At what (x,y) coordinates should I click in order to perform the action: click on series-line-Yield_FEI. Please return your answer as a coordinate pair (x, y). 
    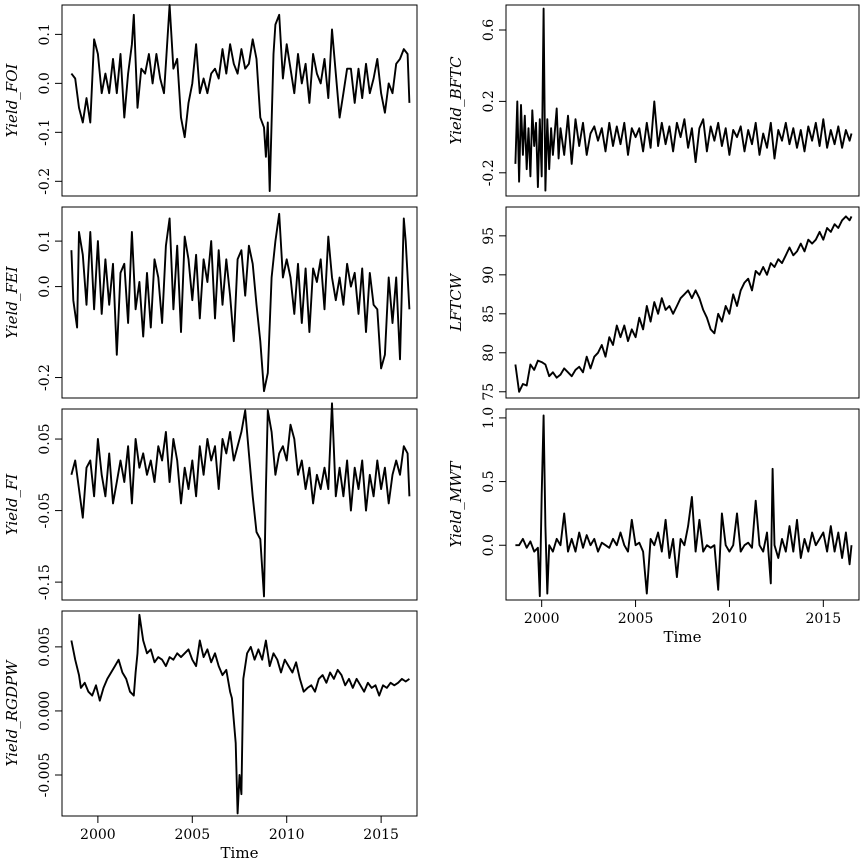
    Looking at the image, I should click on (240, 302).